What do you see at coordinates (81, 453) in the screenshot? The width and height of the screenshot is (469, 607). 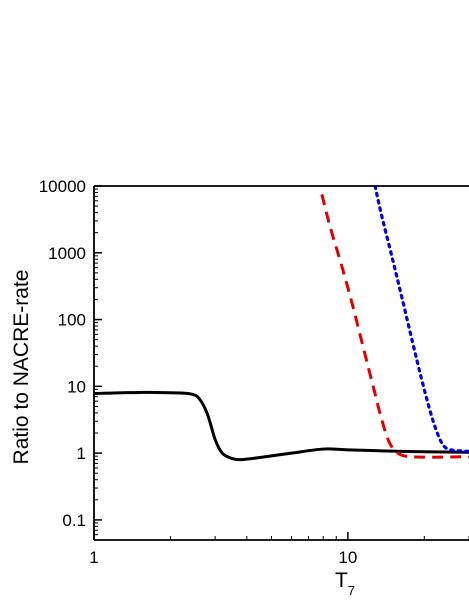 I see `y-tick-label: 1` at bounding box center [81, 453].